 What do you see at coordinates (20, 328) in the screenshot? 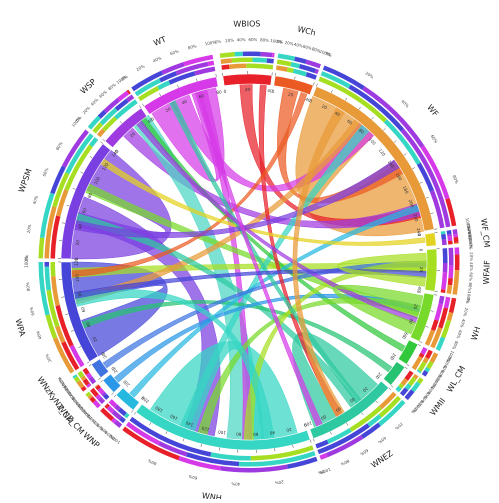
I see `segment-label-WPA: WPA` at bounding box center [20, 328].